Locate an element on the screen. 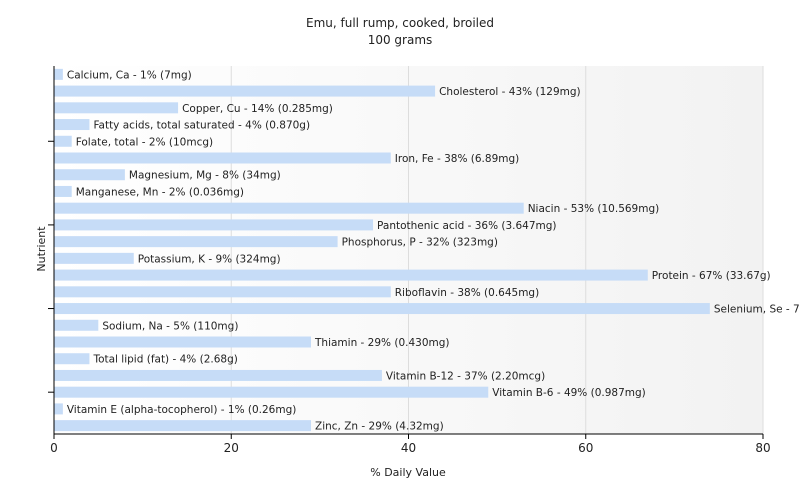 Image resolution: width=800 pixels, height=500 pixels. x-tick-label: 20 is located at coordinates (231, 448).